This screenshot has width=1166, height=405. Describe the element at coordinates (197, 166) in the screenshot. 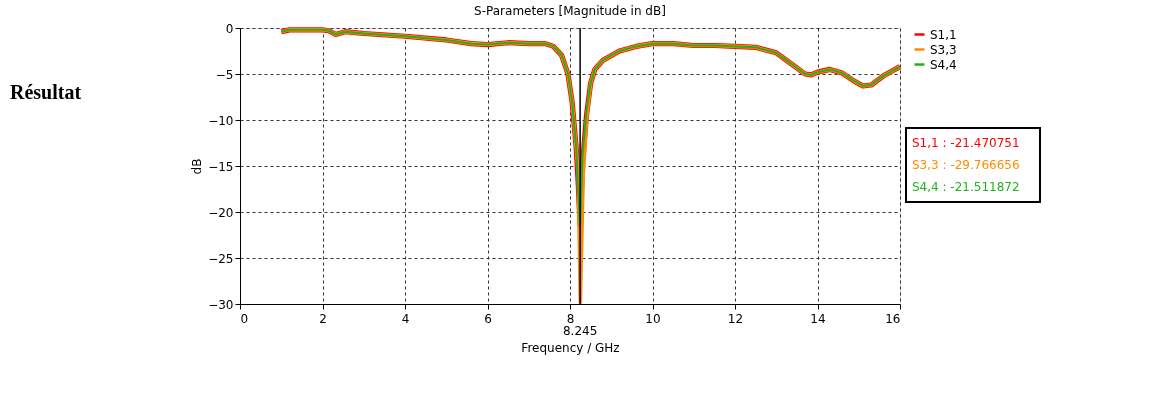

I see `y-axis-title: dB` at that location.